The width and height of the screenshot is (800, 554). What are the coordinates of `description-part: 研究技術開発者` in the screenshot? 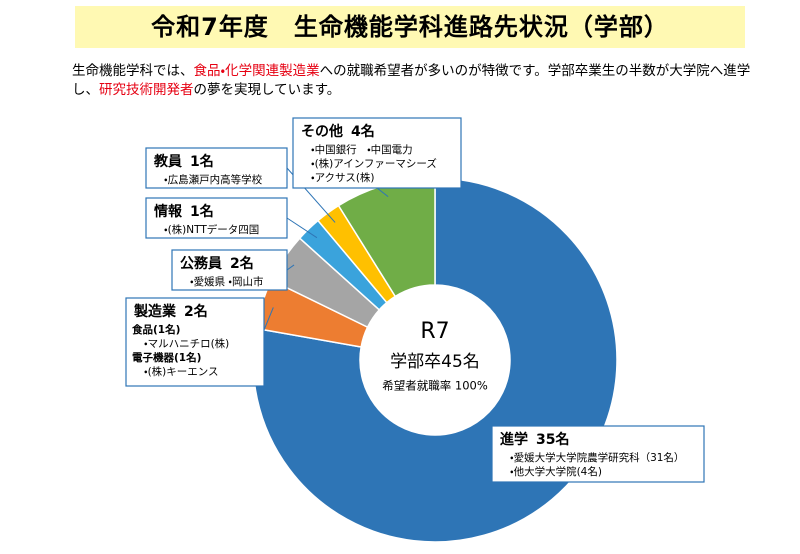 It's located at (146, 90).